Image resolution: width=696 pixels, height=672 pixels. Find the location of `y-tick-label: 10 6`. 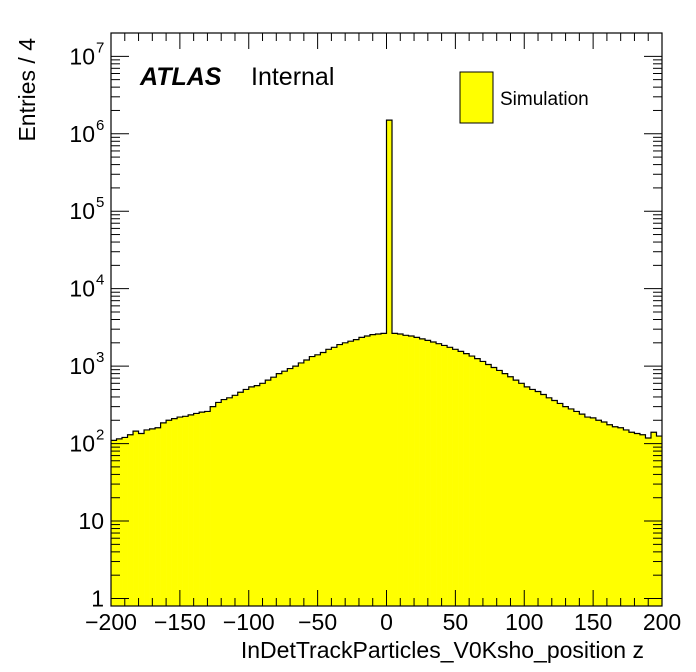

y-tick-label: 10 6 is located at coordinates (86, 132).